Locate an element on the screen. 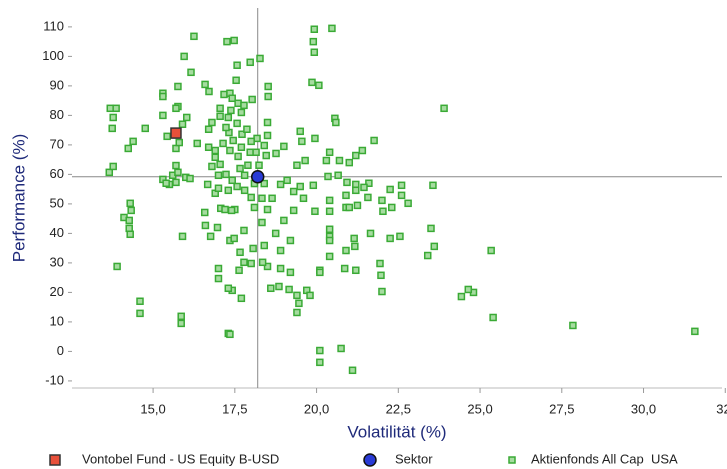 Image resolution: width=727 pixels, height=469 pixels. y-axis-title: Performance (%) is located at coordinates (18, 198).